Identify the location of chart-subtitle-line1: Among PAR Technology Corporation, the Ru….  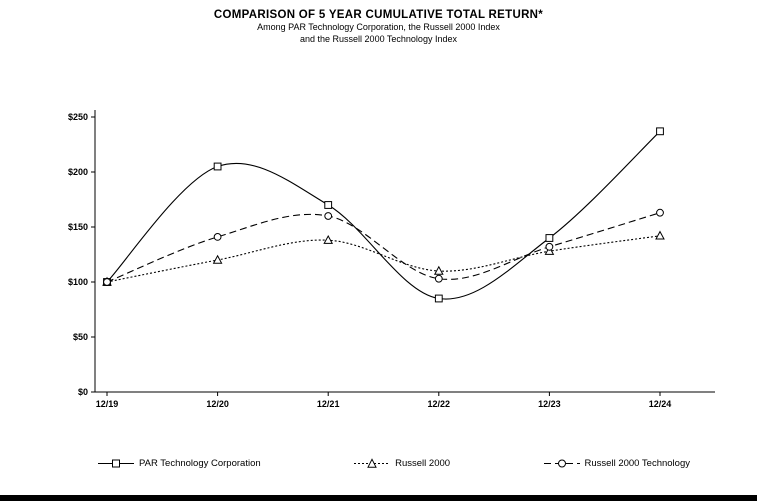
(378, 27).